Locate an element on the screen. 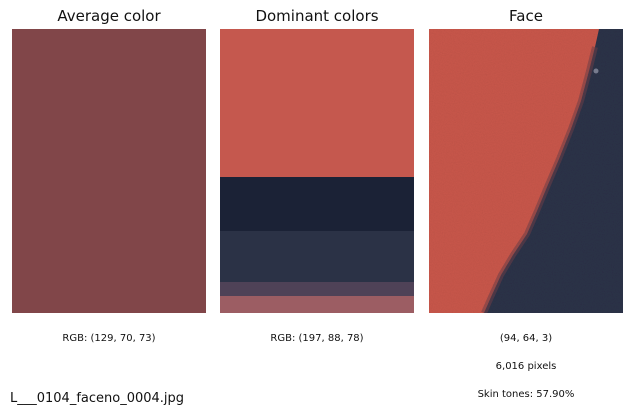 The image size is (632, 415). average-color-title: Average color is located at coordinates (109, 16).